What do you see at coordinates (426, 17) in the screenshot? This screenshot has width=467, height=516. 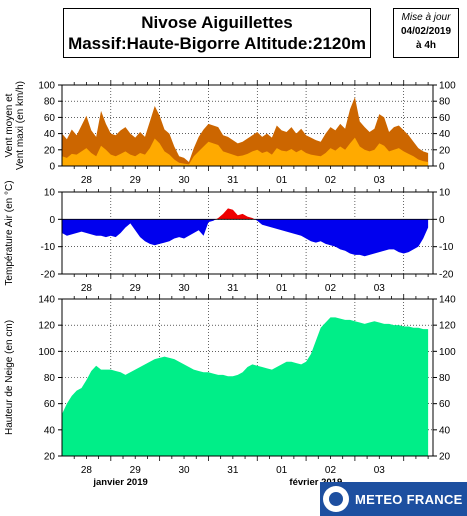 I see `update-label: Mise à jour` at bounding box center [426, 17].